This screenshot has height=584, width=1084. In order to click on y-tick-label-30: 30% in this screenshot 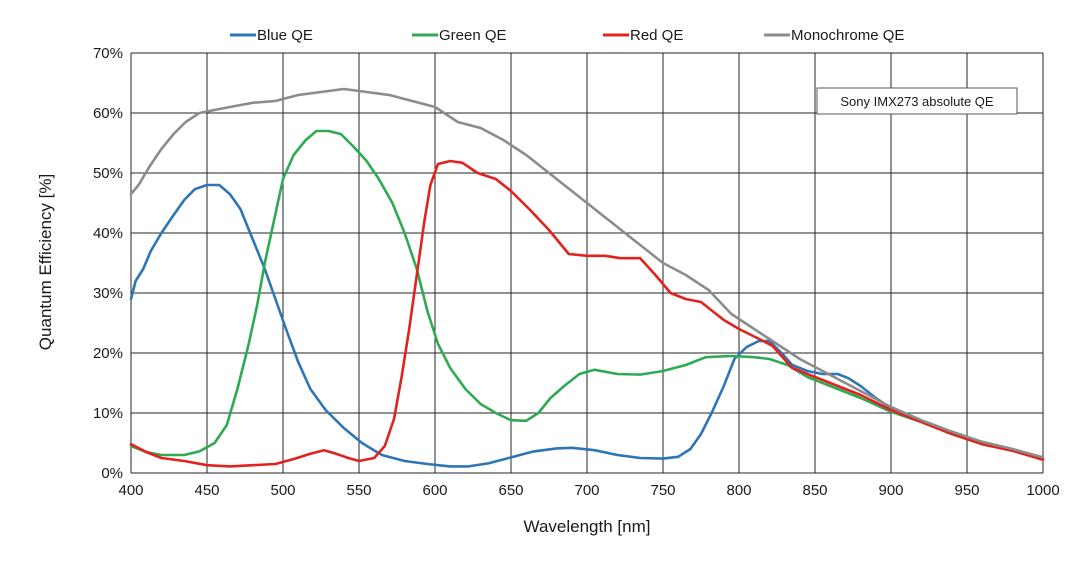, I will do `click(108, 293)`.